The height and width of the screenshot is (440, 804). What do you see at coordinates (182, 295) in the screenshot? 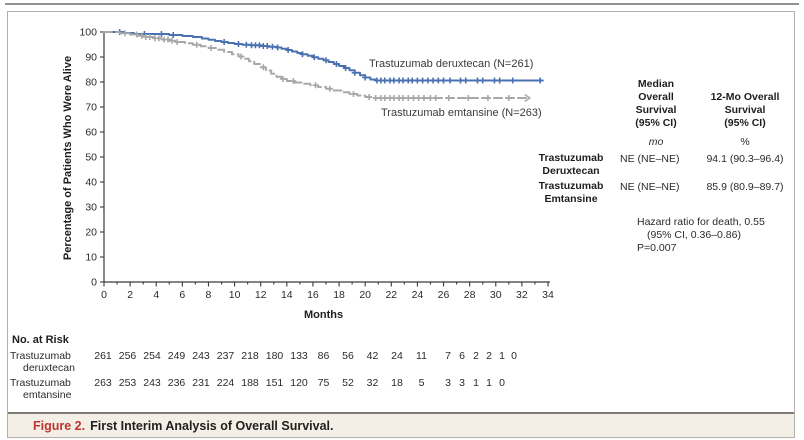
I see `x-tick-label: 6` at bounding box center [182, 295].